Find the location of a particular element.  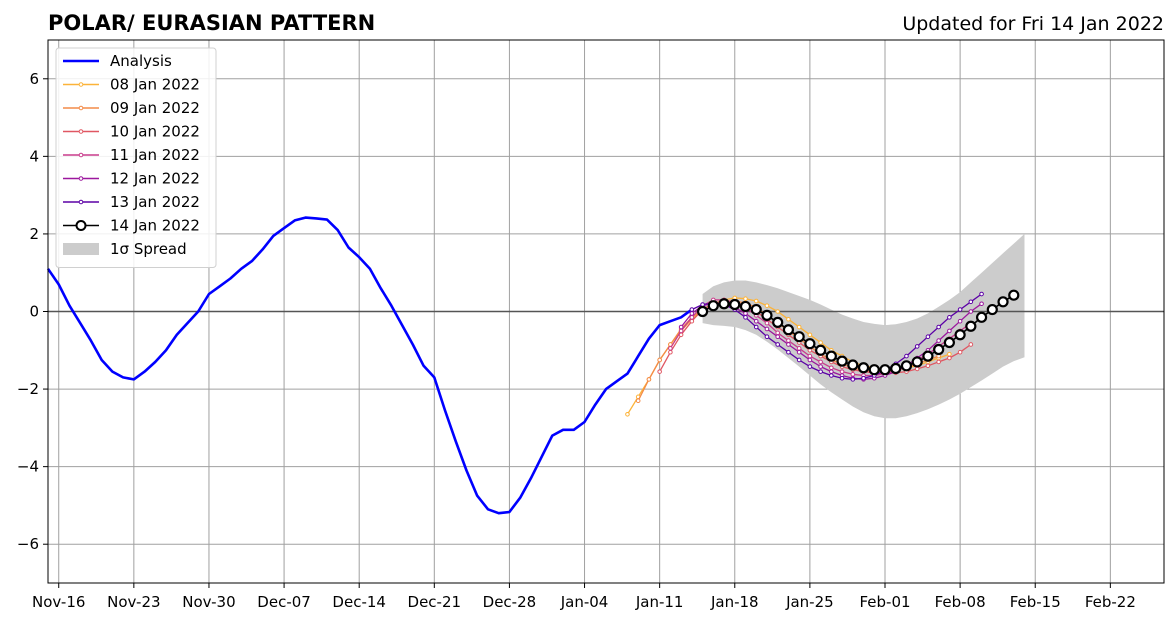

legend-entry: 12 Jan 2022 is located at coordinates (131, 179).